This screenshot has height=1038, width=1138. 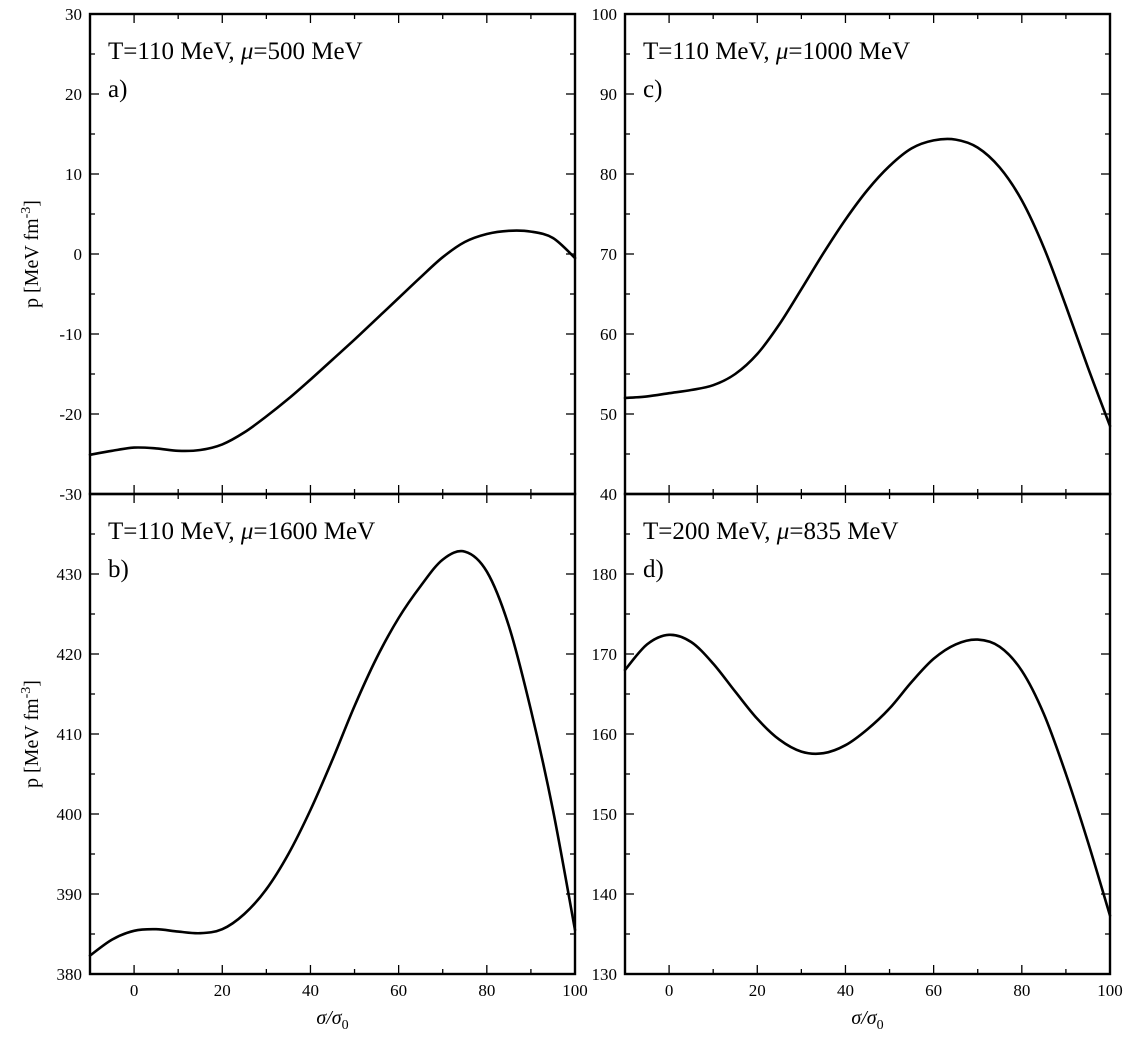 I want to click on y-tick-label: 80, so click(x=608, y=174).